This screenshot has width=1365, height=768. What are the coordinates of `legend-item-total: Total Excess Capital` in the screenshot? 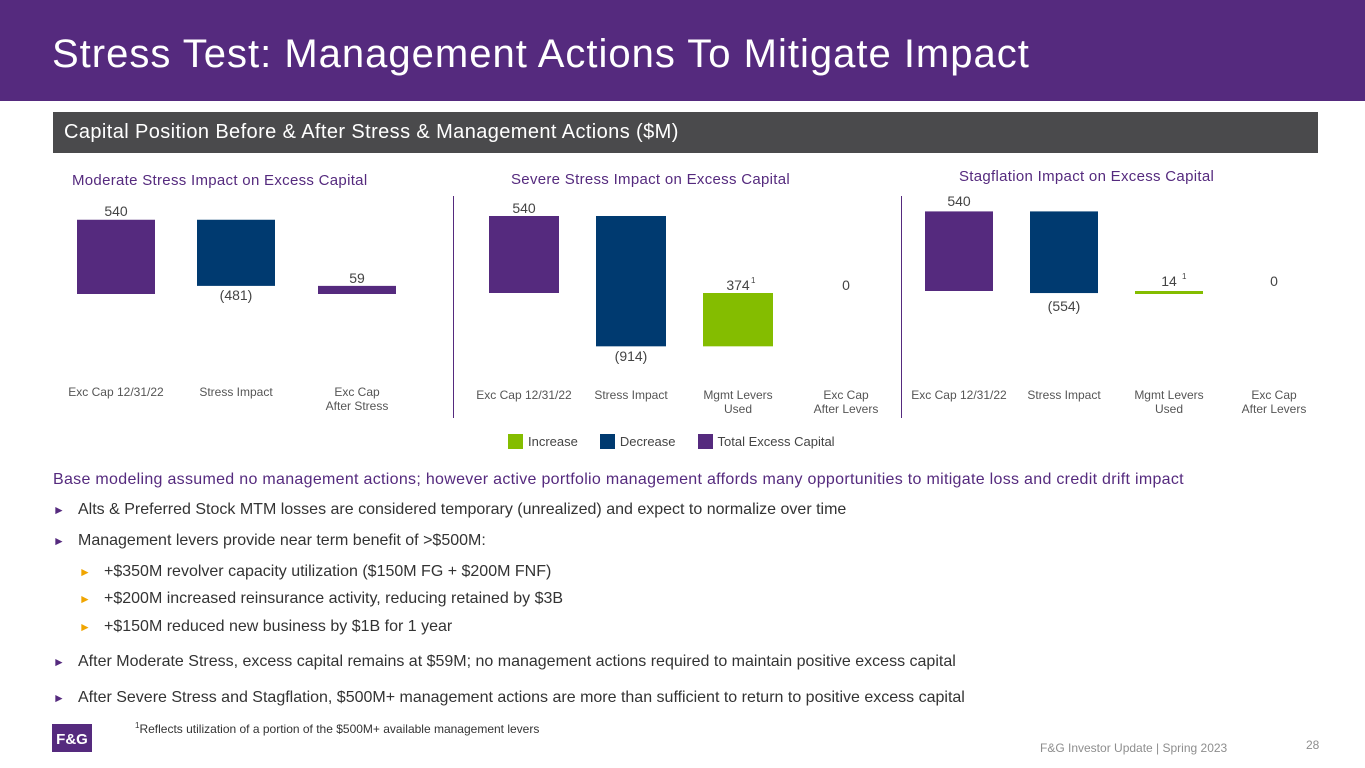 It's located at (766, 441).